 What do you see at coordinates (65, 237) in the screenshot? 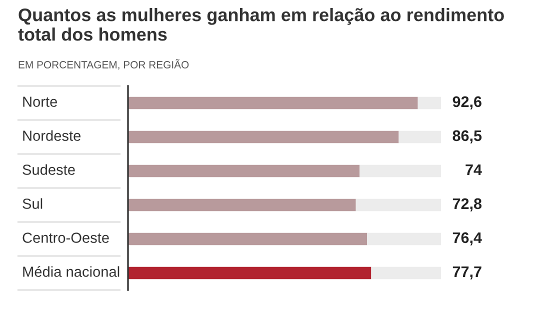
I see `y-tick-label: Centro-Oeste` at bounding box center [65, 237].